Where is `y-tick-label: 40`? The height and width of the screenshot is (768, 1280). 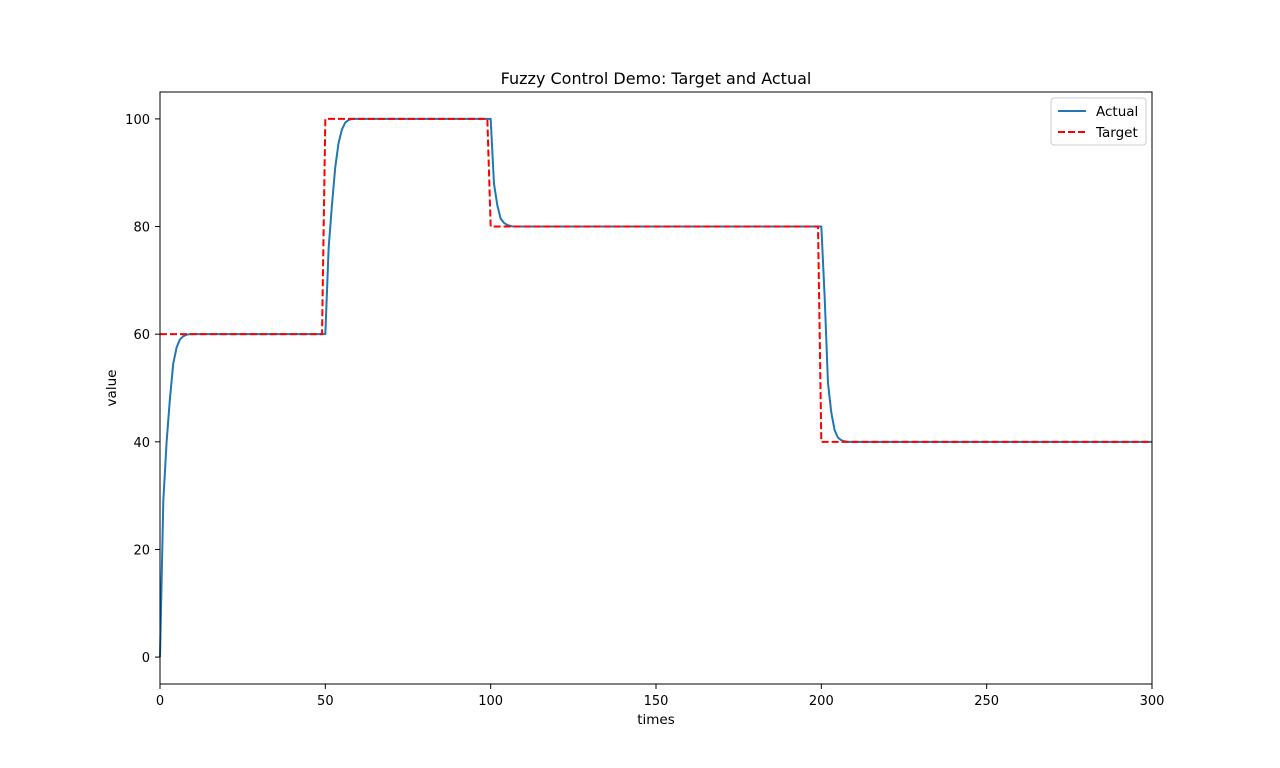 y-tick-label: 40 is located at coordinates (141, 443).